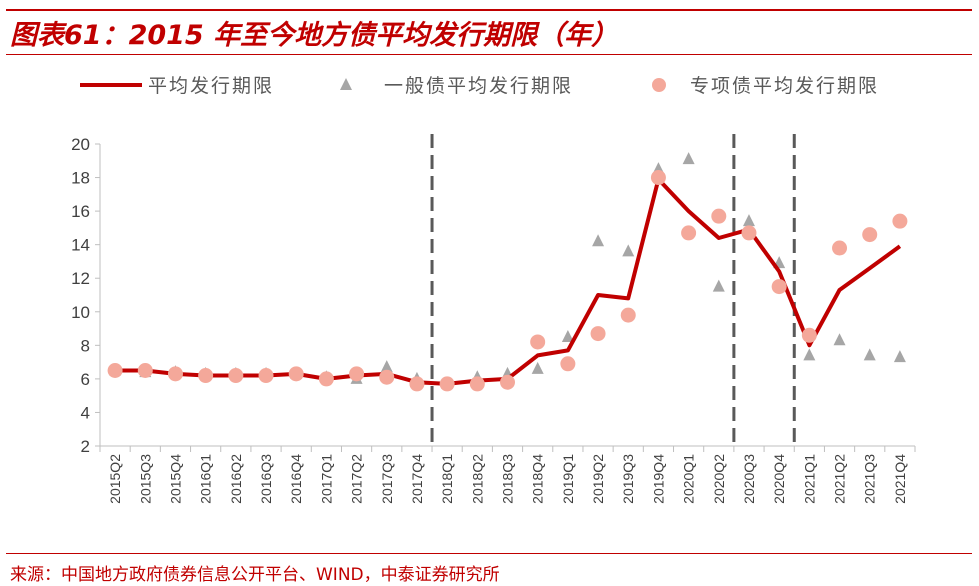  What do you see at coordinates (719, 479) in the screenshot?
I see `x-tick-label: 2020Q2` at bounding box center [719, 479].